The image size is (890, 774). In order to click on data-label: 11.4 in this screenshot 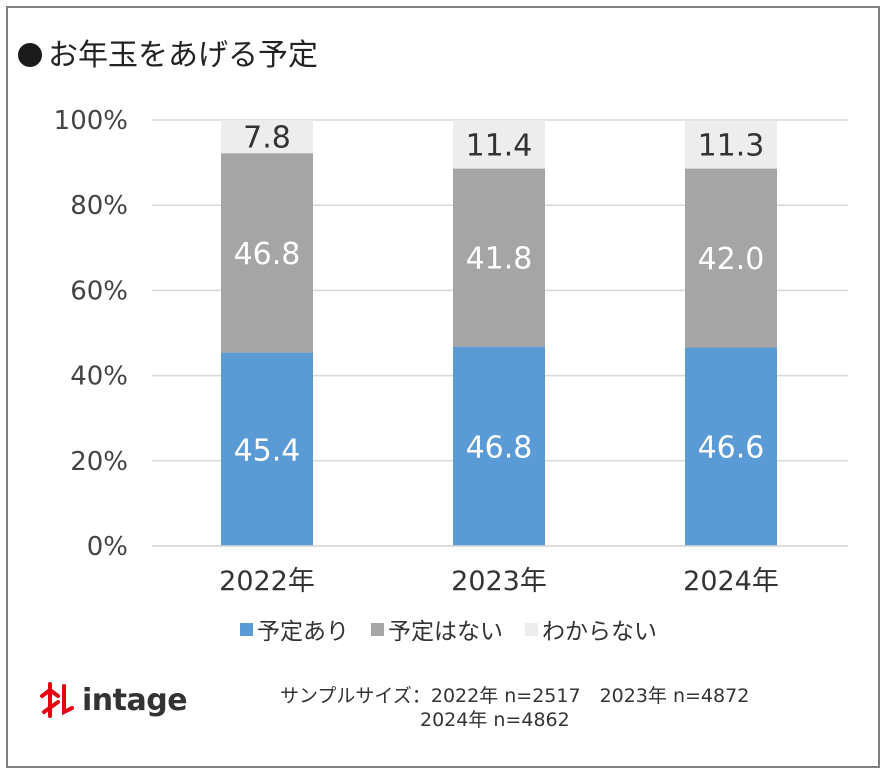, I will do `click(499, 145)`.